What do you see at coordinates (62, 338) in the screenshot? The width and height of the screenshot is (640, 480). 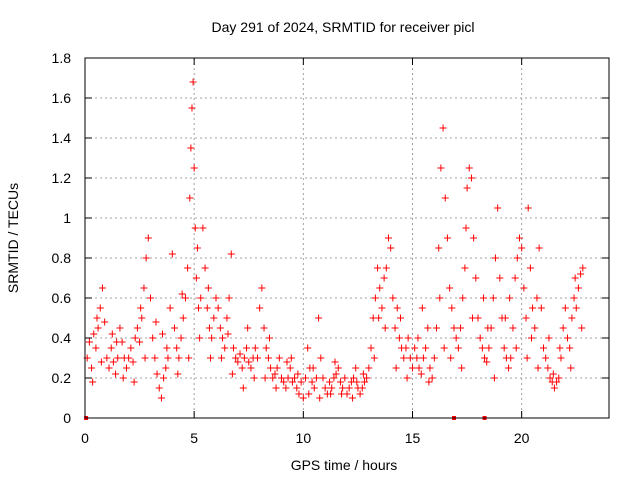 I see `y-tick-label: 0.4` at bounding box center [62, 338].